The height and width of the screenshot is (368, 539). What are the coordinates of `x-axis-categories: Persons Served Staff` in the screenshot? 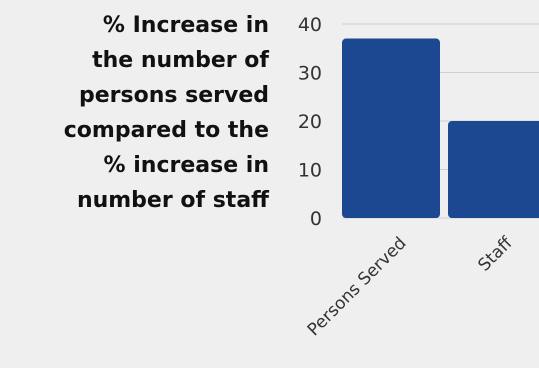 It's located at (411, 286).